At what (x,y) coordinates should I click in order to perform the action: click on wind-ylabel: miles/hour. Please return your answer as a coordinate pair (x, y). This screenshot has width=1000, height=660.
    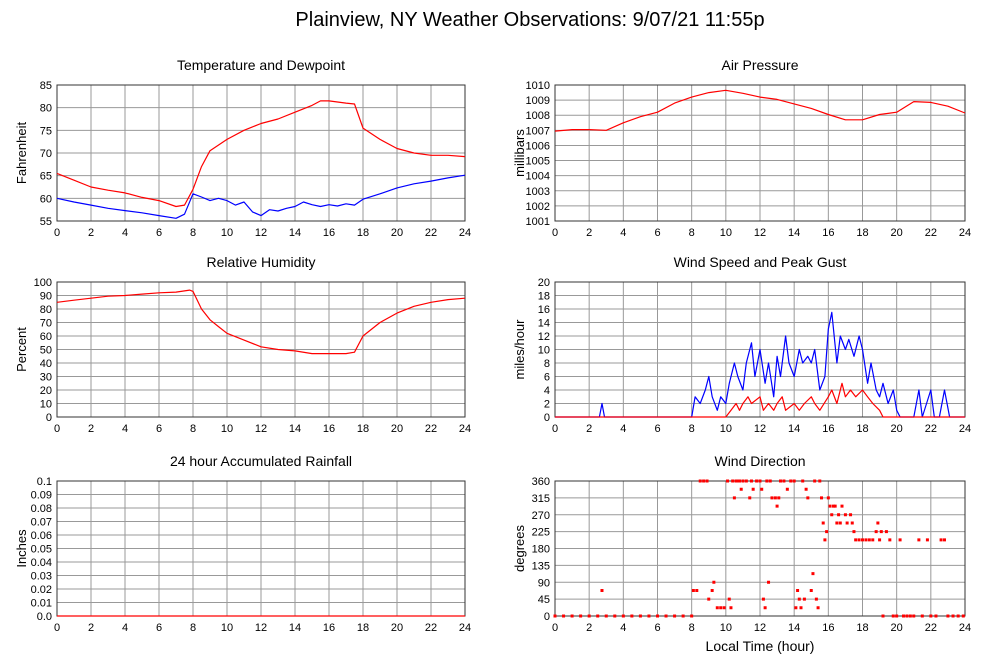
    Looking at the image, I should click on (519, 349).